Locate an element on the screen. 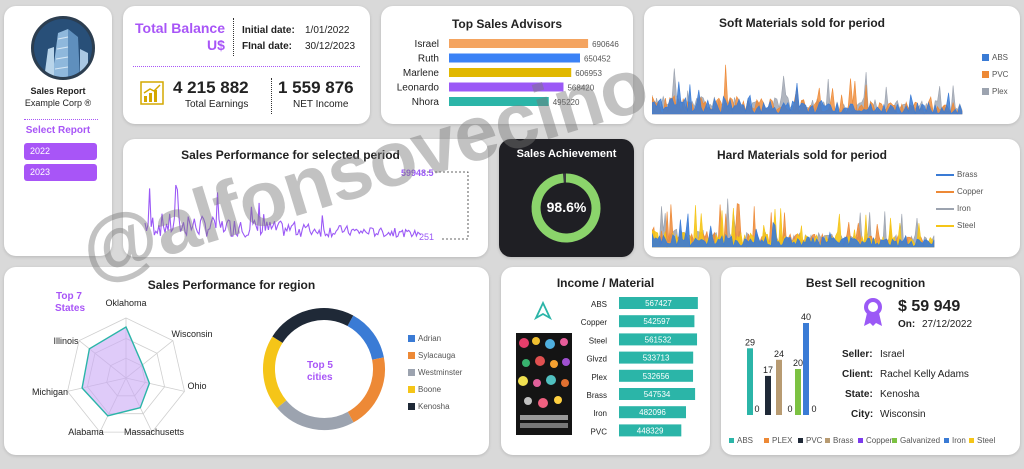  legend-label: Brass is located at coordinates (843, 440).